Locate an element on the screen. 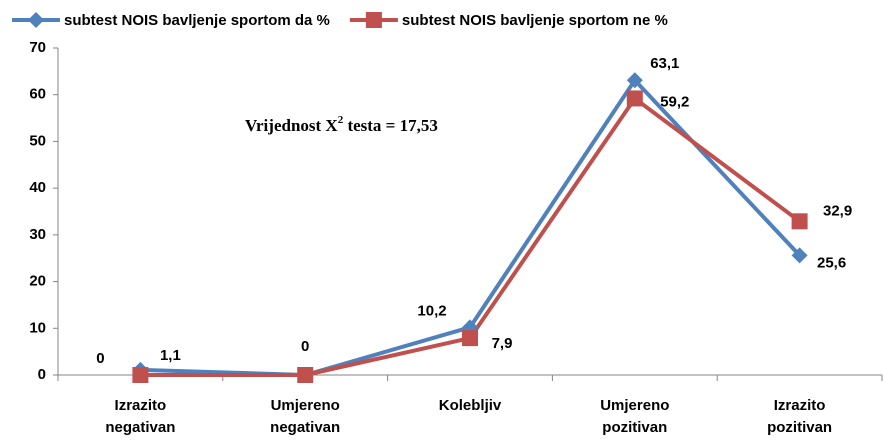  data-label: 10,2 is located at coordinates (431, 310).